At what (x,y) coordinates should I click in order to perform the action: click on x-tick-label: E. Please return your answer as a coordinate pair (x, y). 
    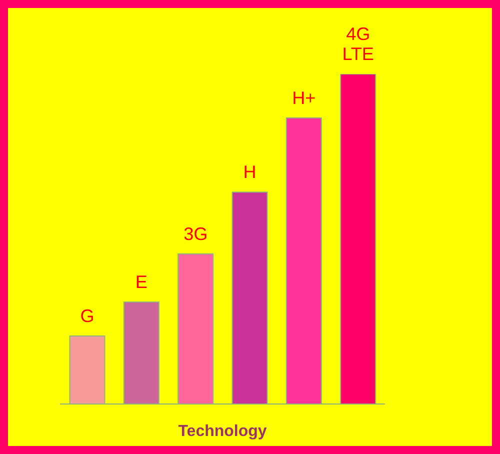
    Looking at the image, I should click on (141, 282).